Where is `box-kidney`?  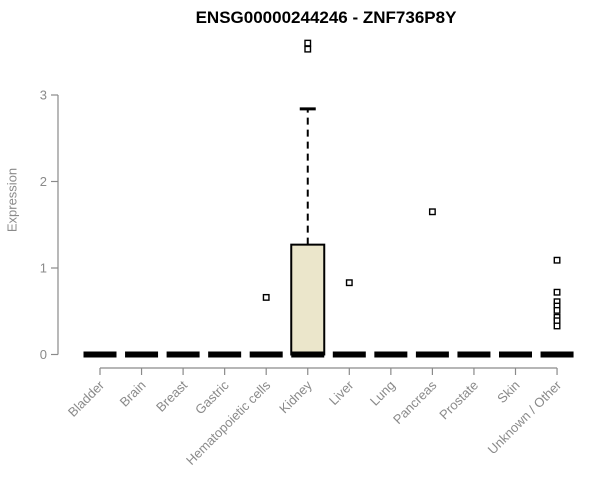
box-kidney is located at coordinates (308, 299).